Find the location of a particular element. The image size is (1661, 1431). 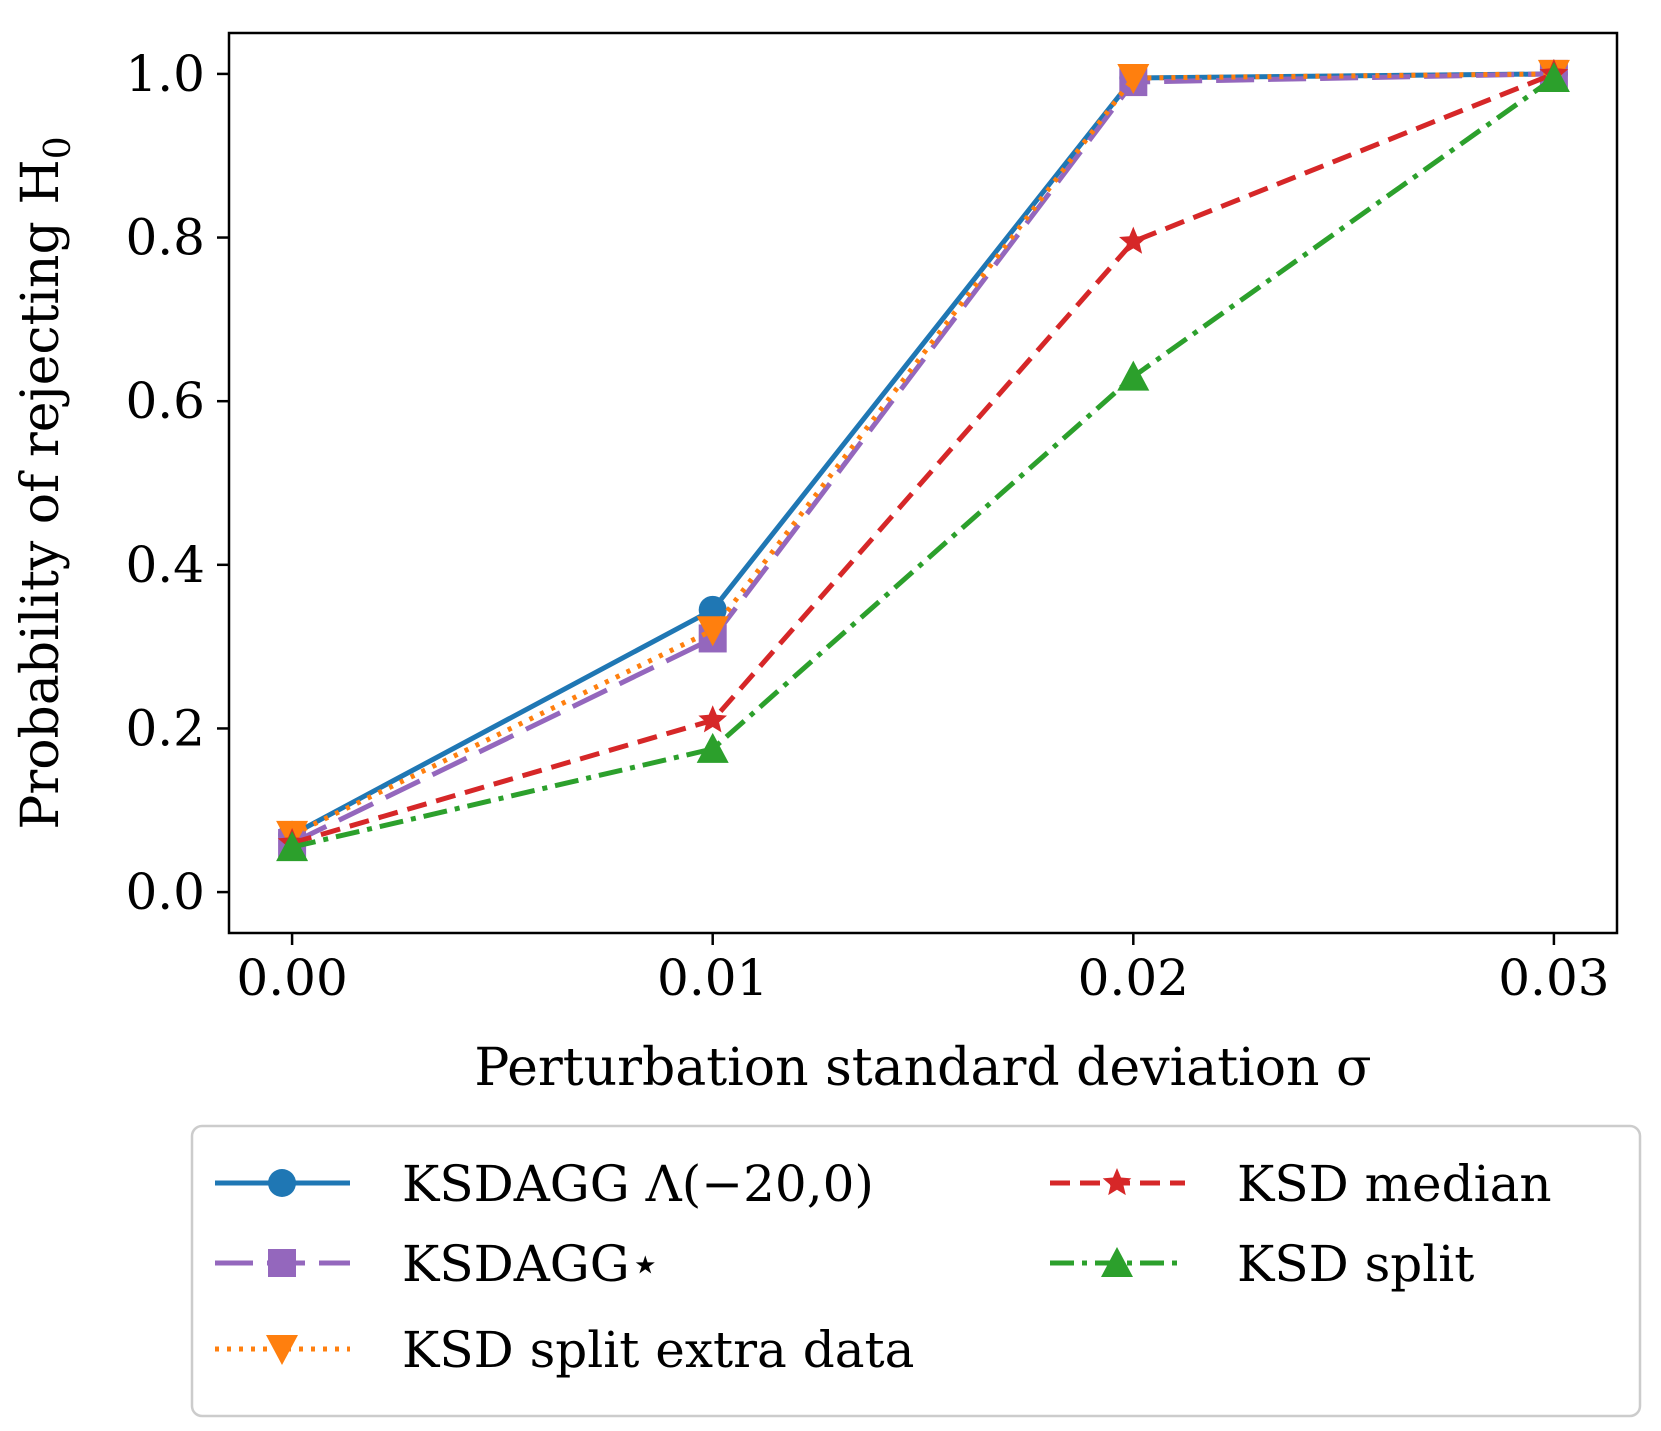

legend-label: KSD split extra data is located at coordinates (658, 1350).